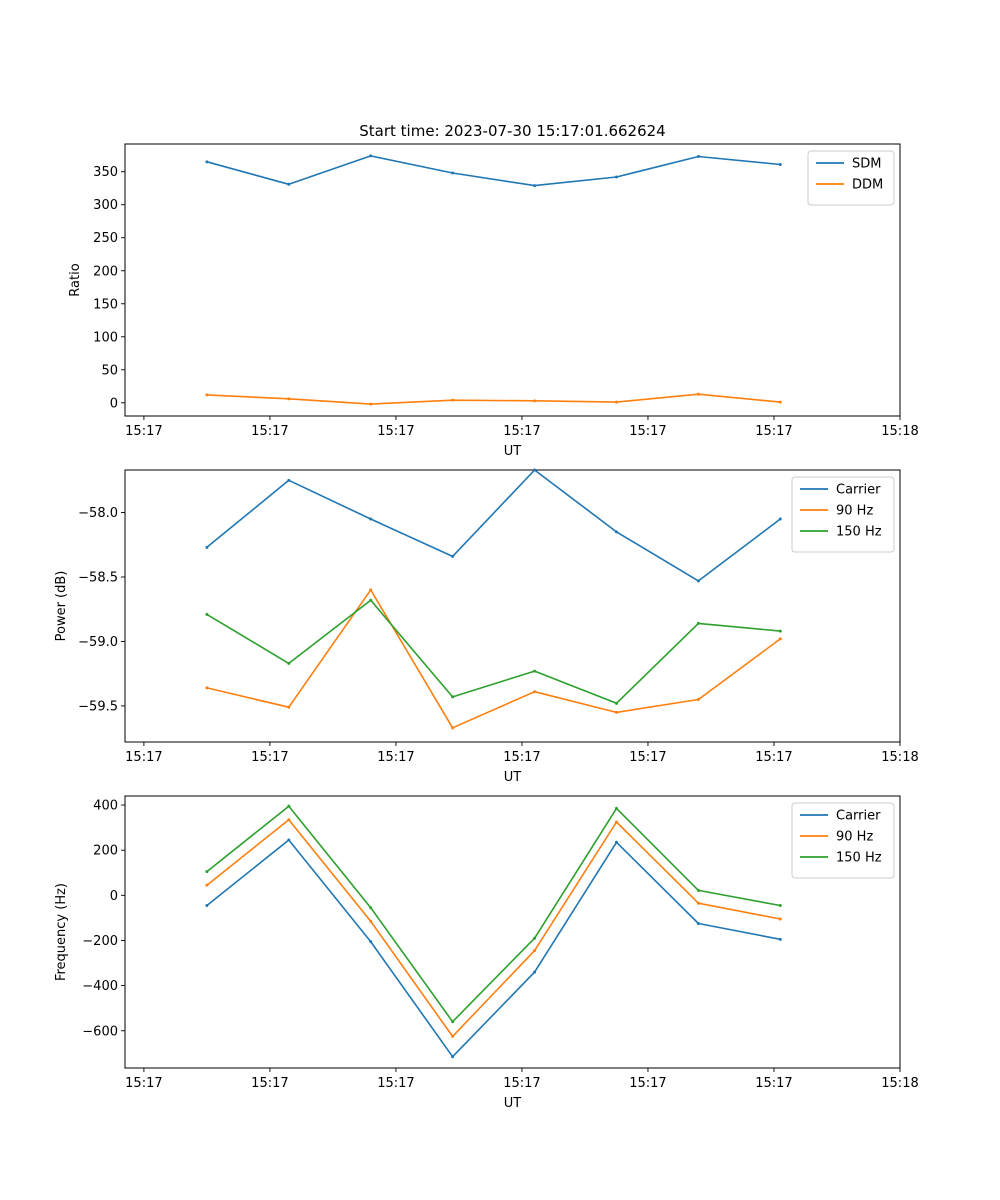 The image size is (1000, 1200). I want to click on chart-3-y-tick-label-5: −600, so click(100, 1031).